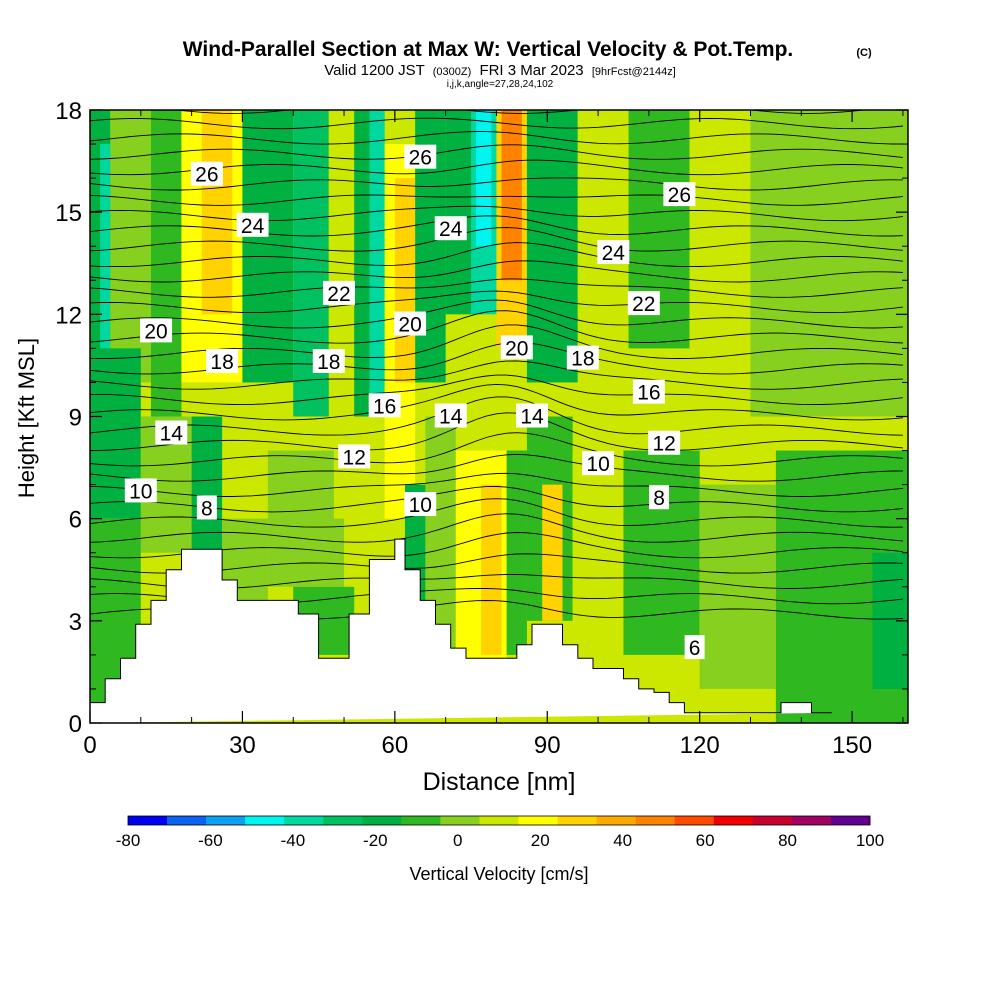  Describe the element at coordinates (68, 315) in the screenshot. I see `y-tick-label: 12` at that location.